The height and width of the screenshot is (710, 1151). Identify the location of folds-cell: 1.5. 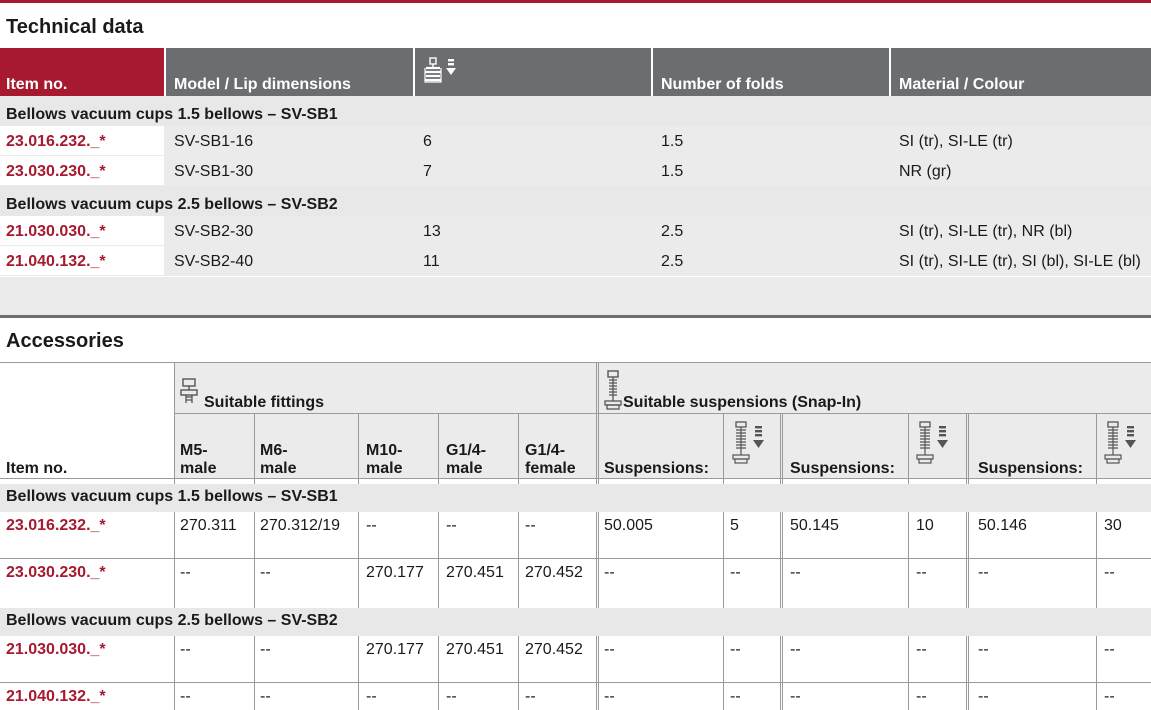
(771, 140).